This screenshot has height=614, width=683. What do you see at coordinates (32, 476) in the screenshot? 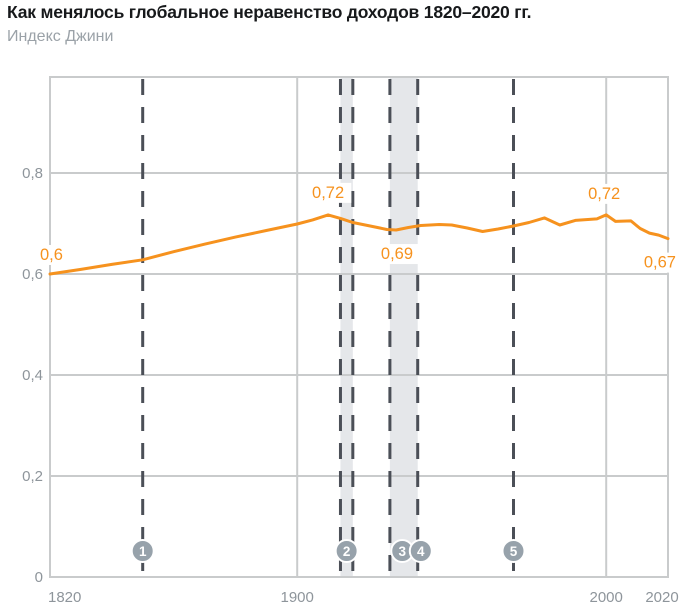
I see `y-tick-label: 0,2` at bounding box center [32, 476].